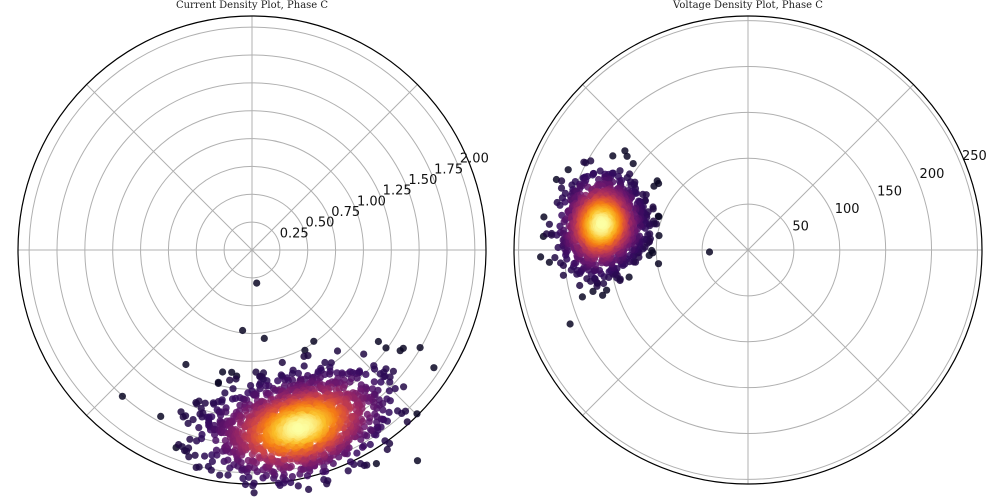 Image resolution: width=1000 pixels, height=500 pixels. I want to click on r-tick-label: 1.50, so click(422, 180).